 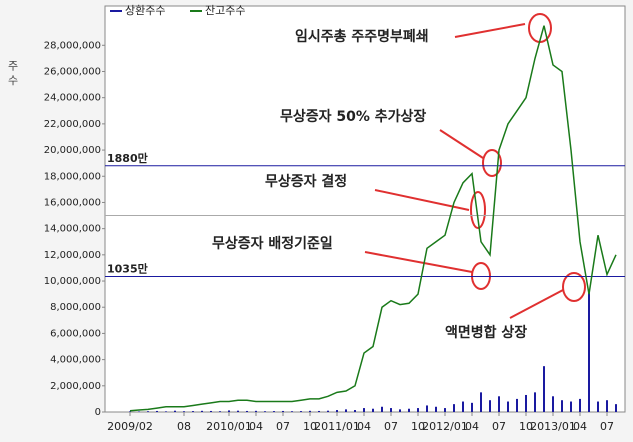 I want to click on legend-label: 상환주수, so click(x=145, y=10).